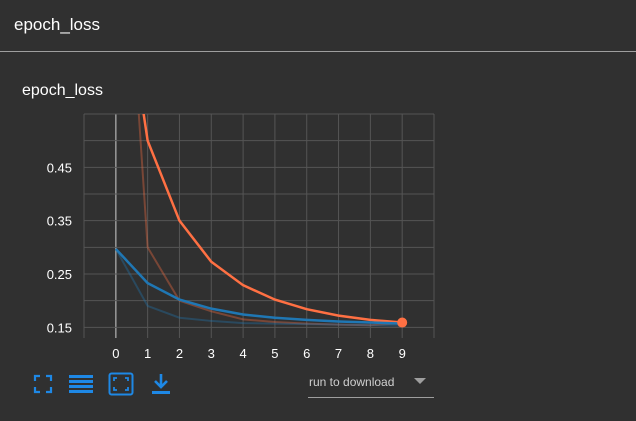  What do you see at coordinates (62, 90) in the screenshot?
I see `chart-card-title: epoch_loss` at bounding box center [62, 90].